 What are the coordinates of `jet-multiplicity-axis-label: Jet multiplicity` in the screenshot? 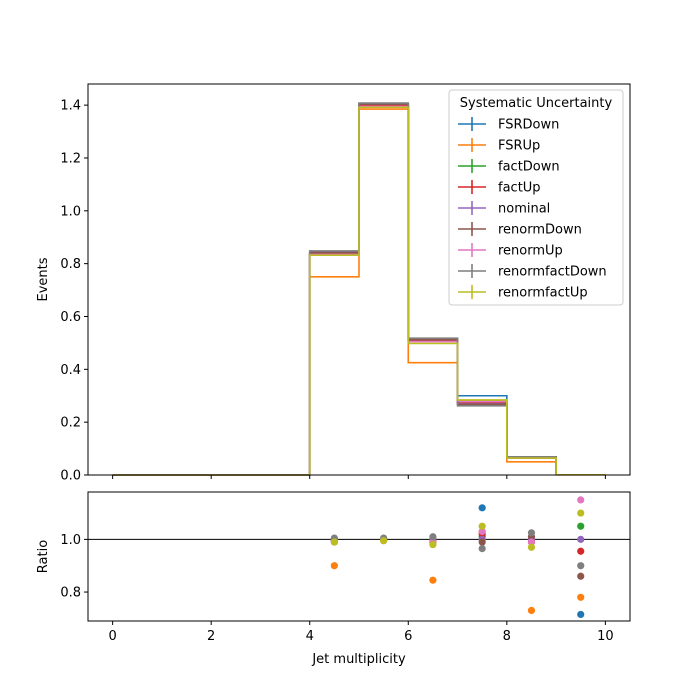 It's located at (358, 659).